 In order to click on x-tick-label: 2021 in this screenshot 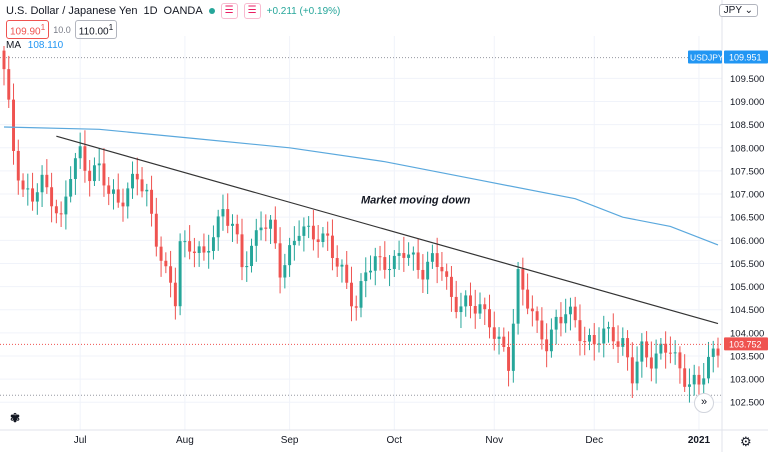, I will do `click(699, 440)`.